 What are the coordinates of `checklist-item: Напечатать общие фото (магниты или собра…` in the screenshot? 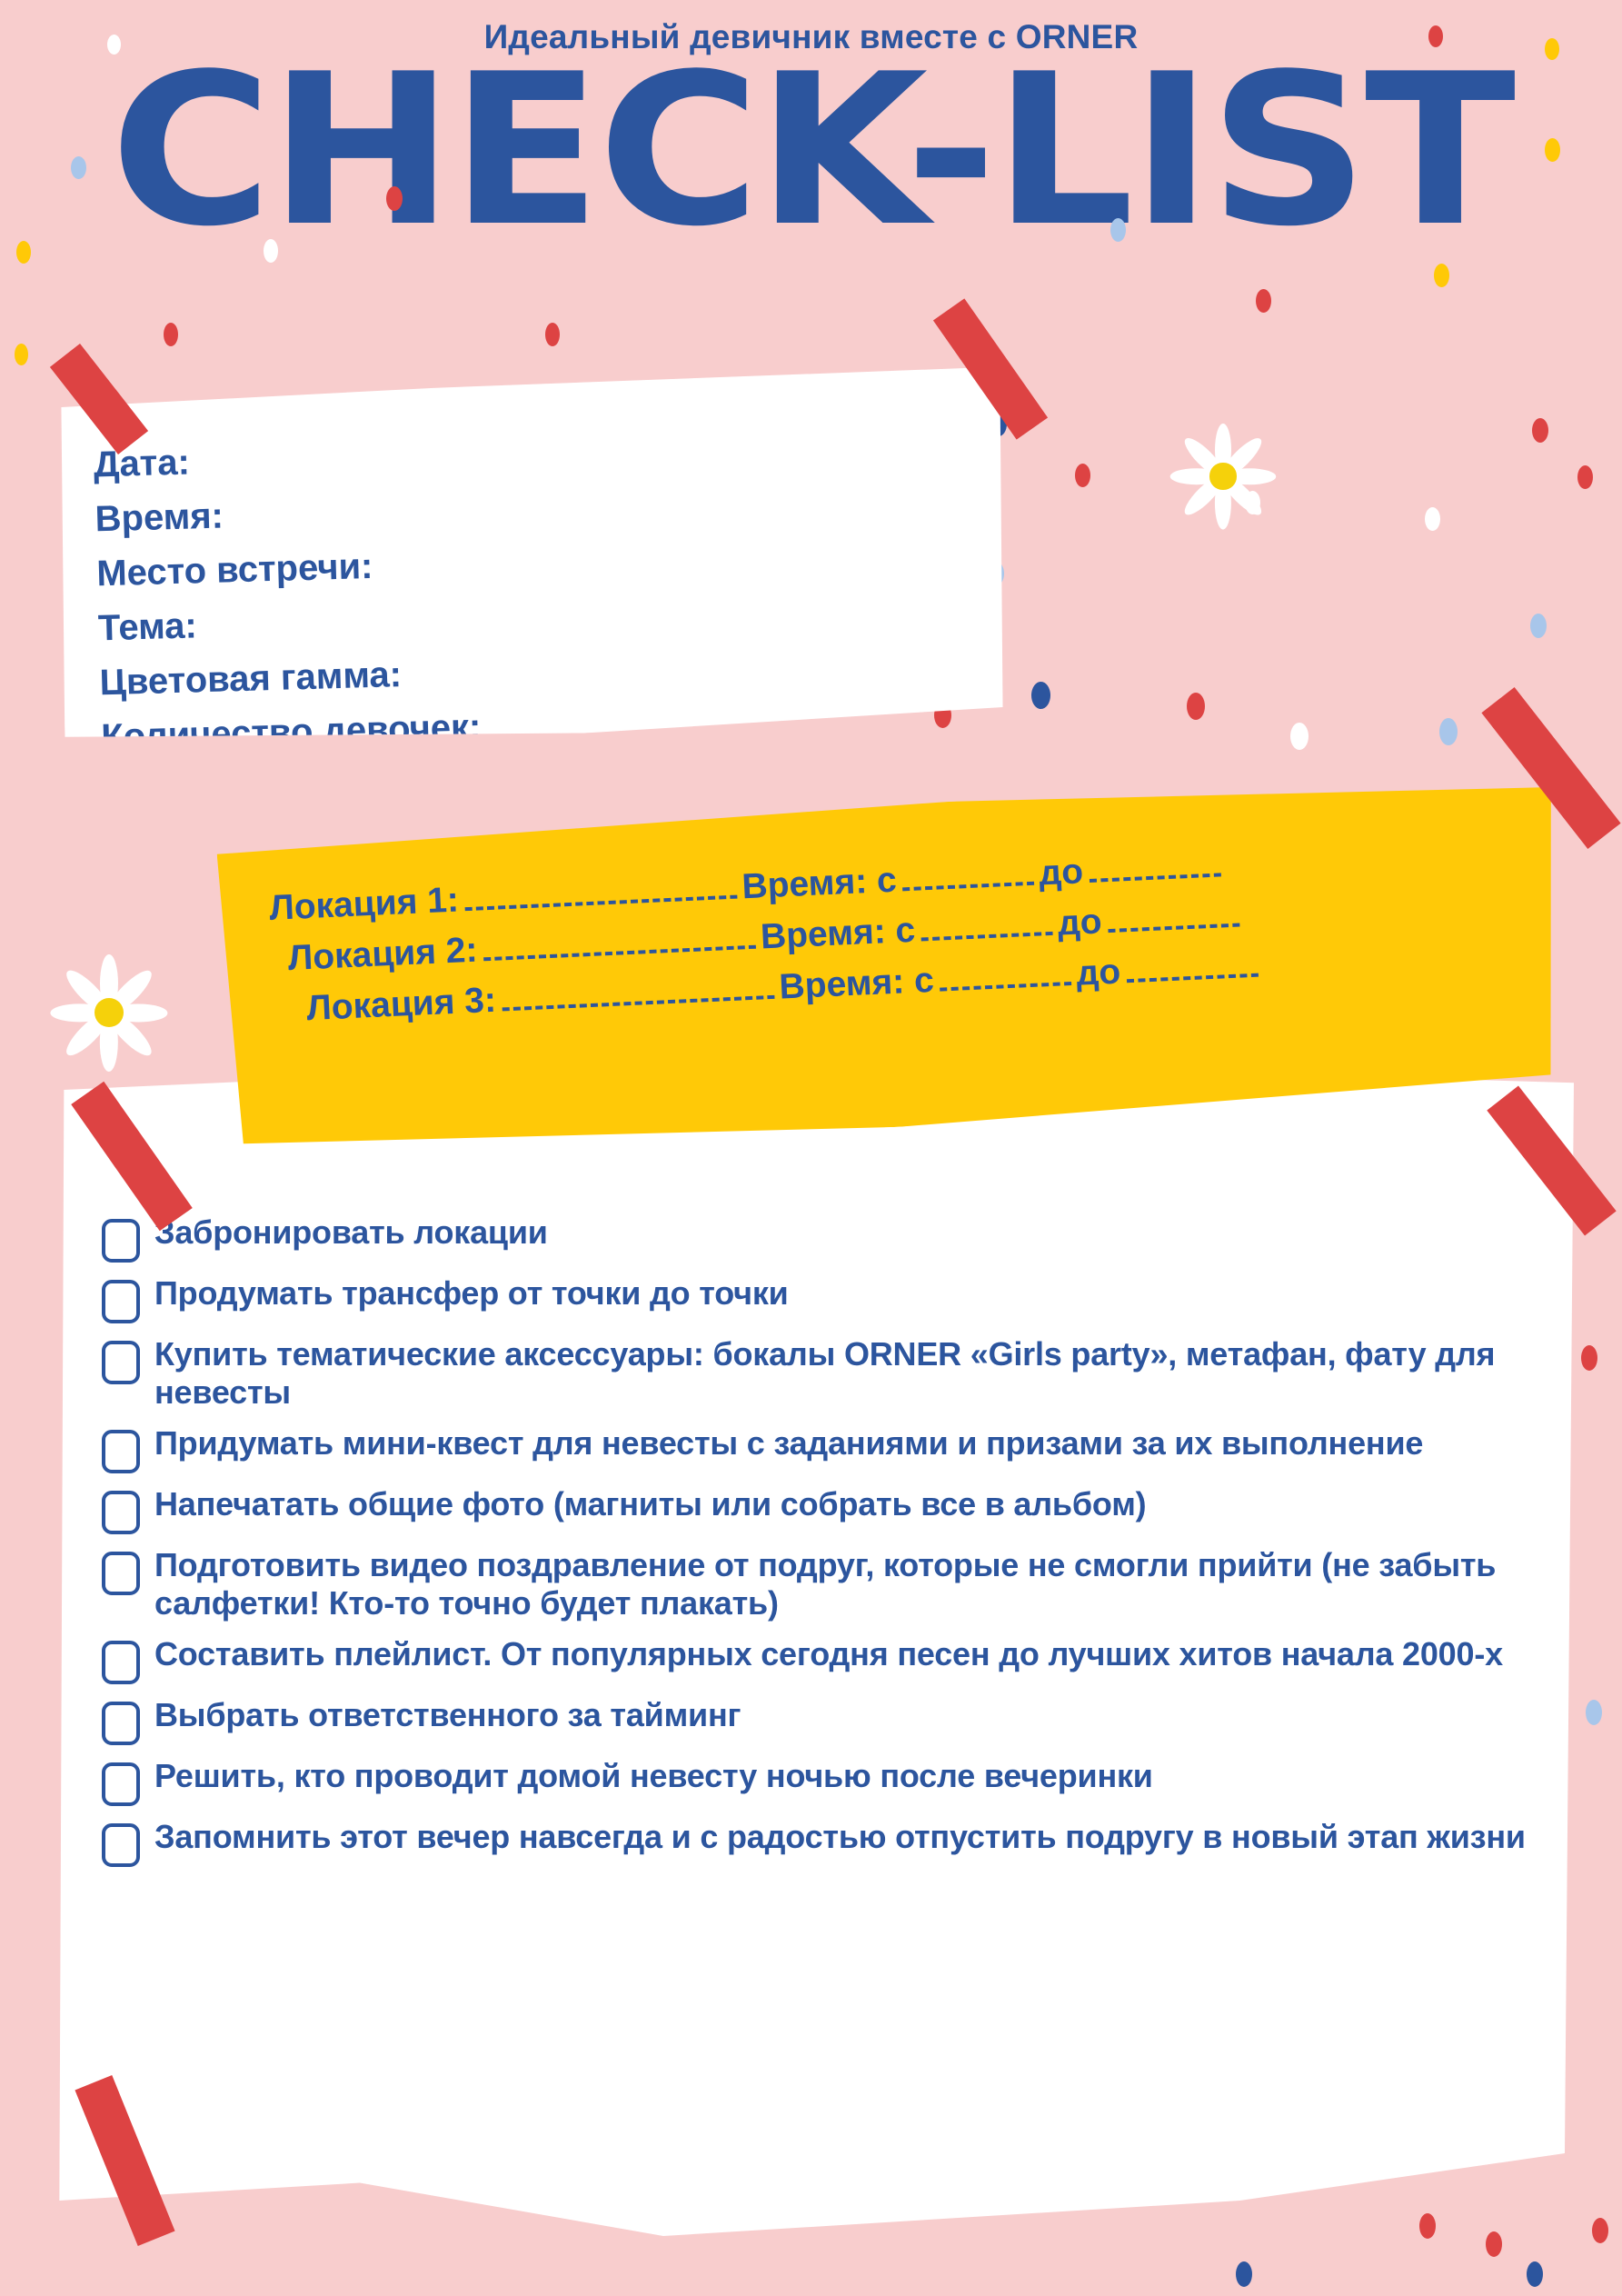 It's located at (824, 1509).